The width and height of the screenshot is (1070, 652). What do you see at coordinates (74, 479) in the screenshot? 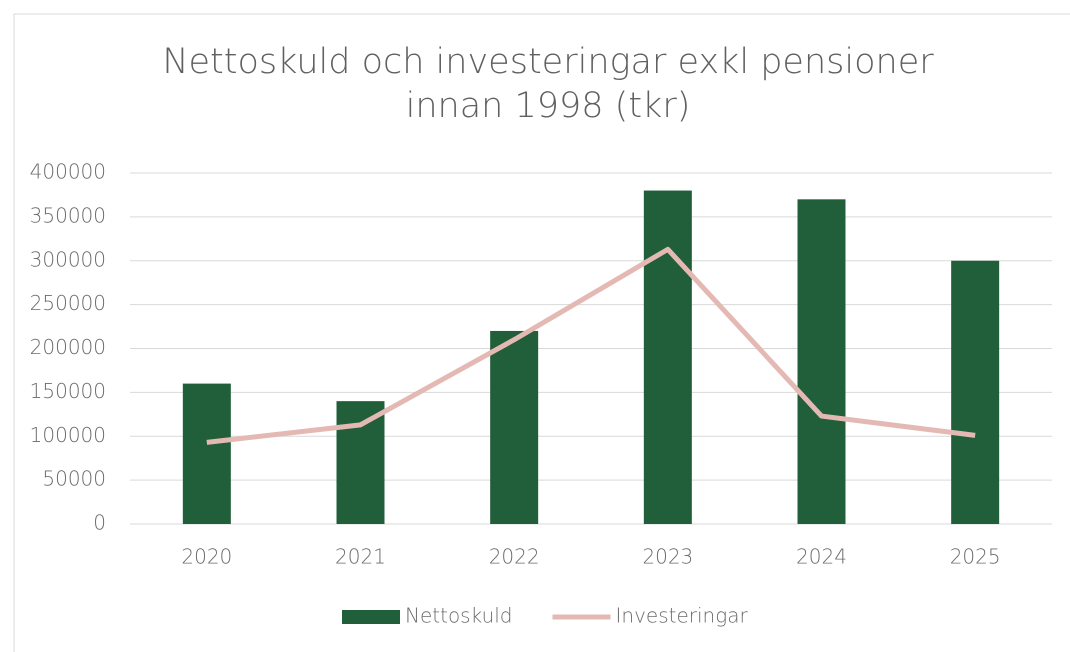
I see `y-tick-label: 50000` at bounding box center [74, 479].